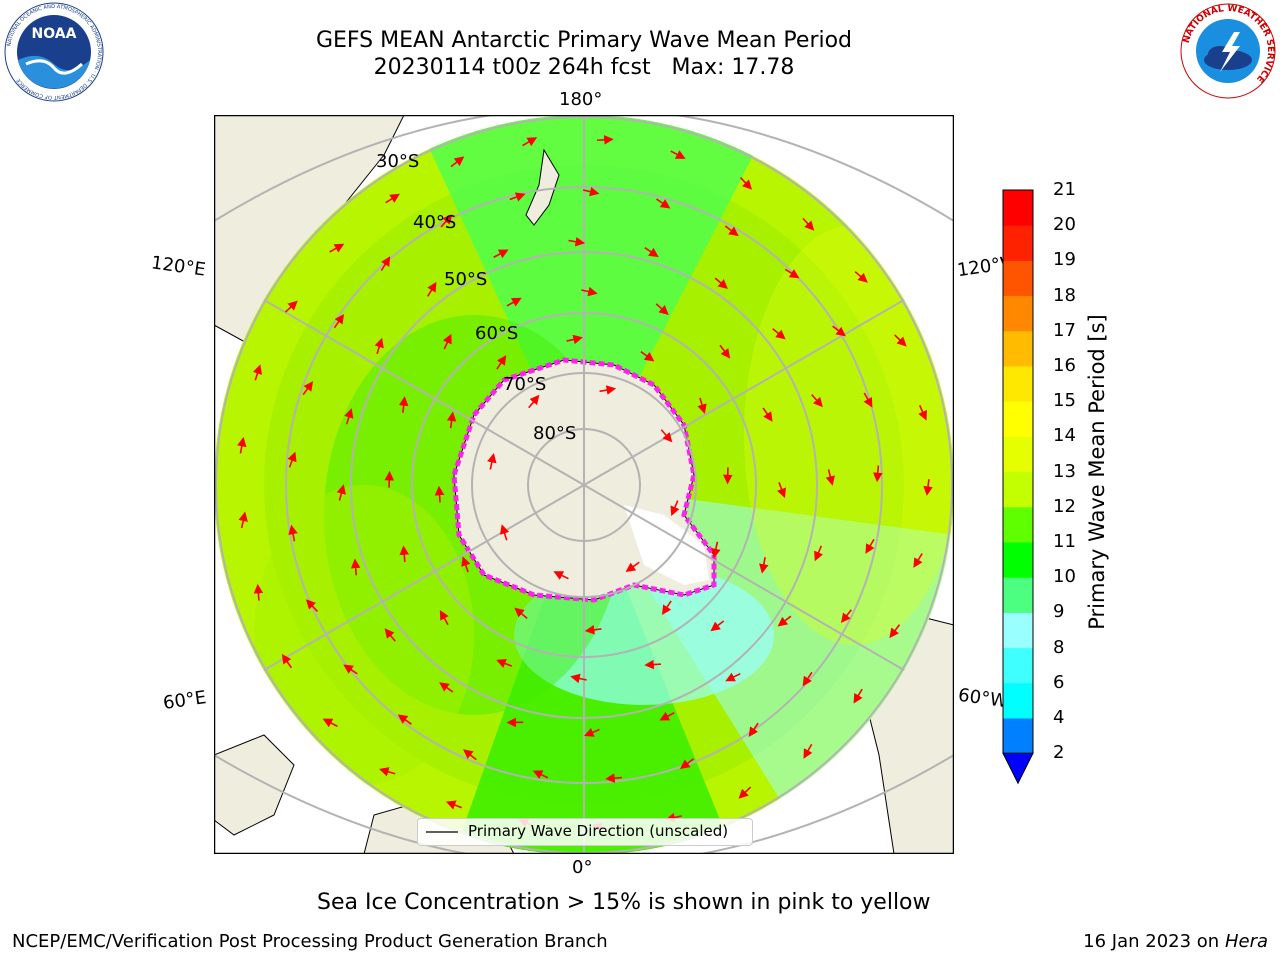  Describe the element at coordinates (1059, 717) in the screenshot. I see `colorbar-tick-label: 4` at that location.